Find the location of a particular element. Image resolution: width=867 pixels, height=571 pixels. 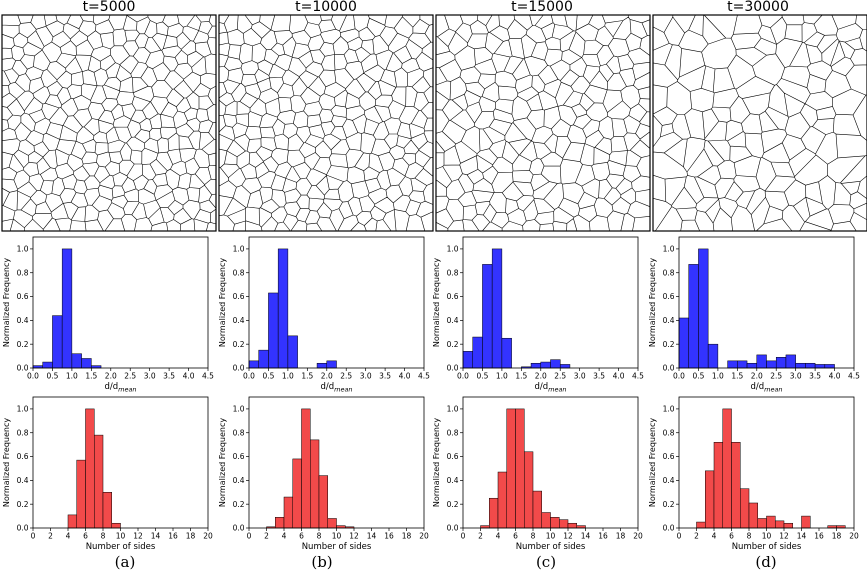

time-title-b: t=10000 is located at coordinates (326, 7).